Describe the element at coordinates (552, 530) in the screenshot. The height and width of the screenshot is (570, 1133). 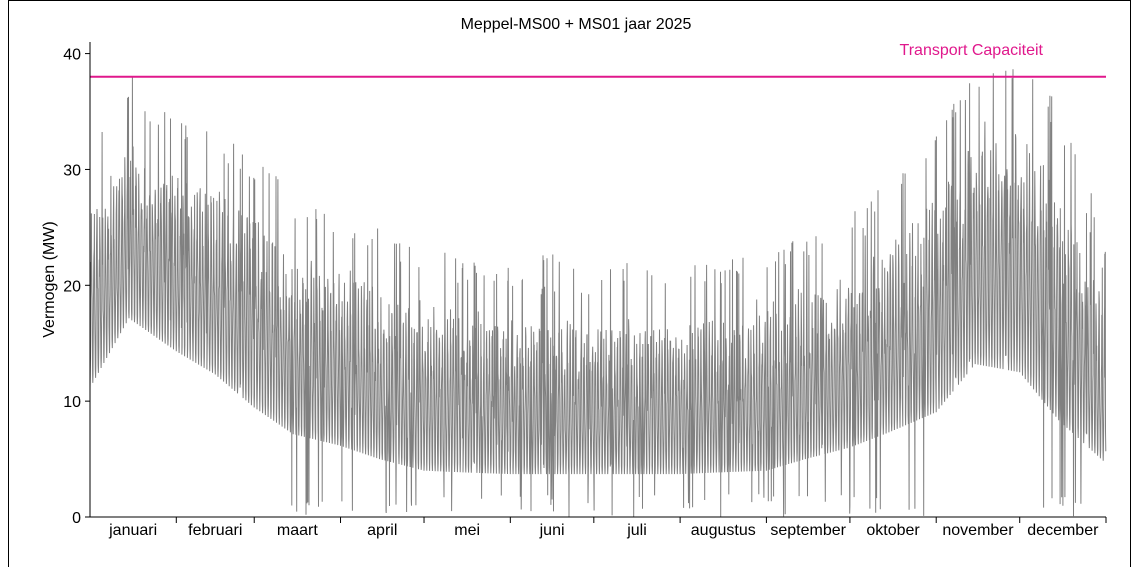
I see `x-tick-label: juni` at that location.